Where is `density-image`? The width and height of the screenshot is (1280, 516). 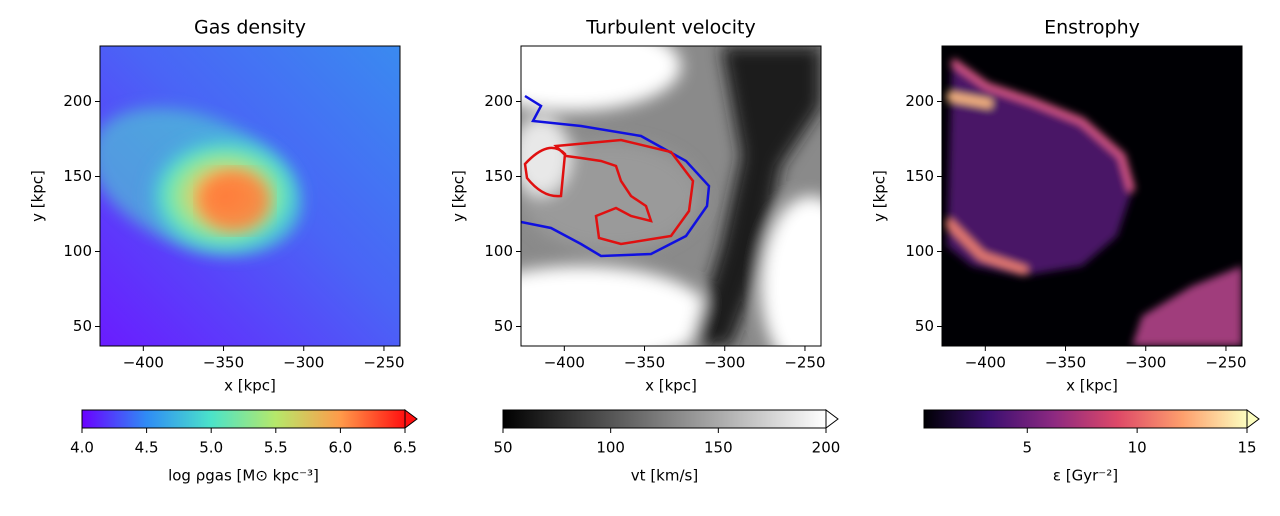
density-image is located at coordinates (250, 196).